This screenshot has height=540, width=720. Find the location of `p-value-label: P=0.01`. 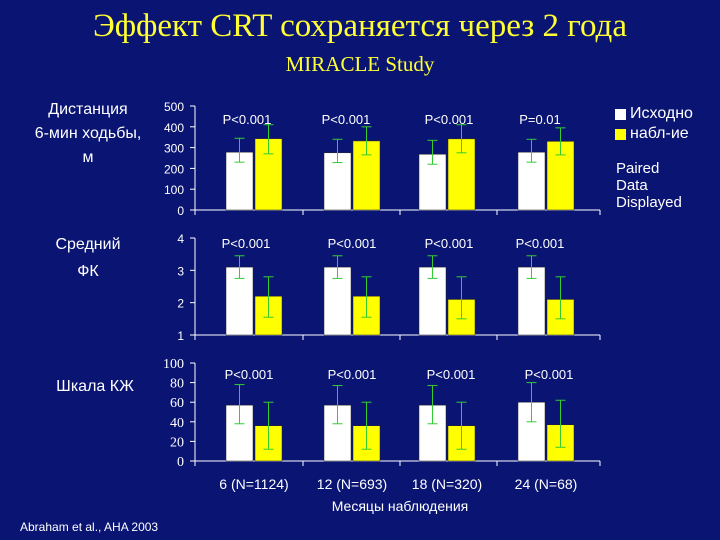

p-value-label: P=0.01 is located at coordinates (540, 119).